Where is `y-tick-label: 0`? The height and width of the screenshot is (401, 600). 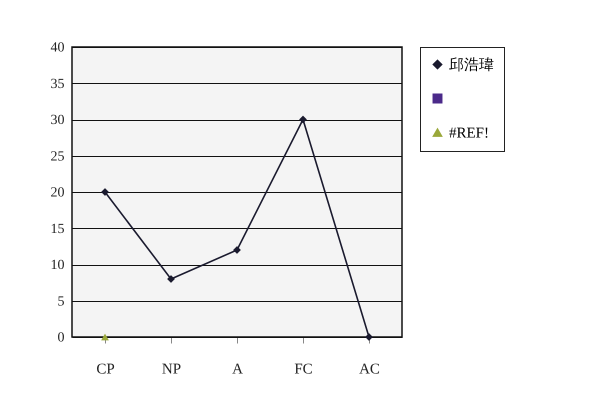 y-tick-label: 0 is located at coordinates (61, 338).